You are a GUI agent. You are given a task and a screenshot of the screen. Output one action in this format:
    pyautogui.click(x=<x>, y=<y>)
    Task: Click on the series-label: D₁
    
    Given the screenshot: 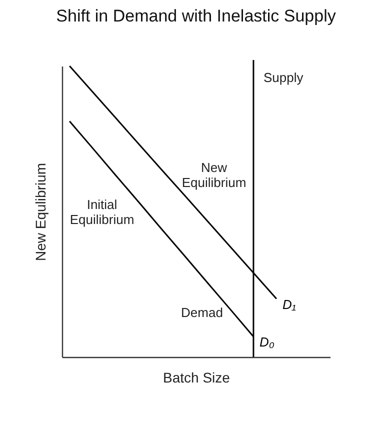 What is the action you would take?
    pyautogui.click(x=289, y=304)
    